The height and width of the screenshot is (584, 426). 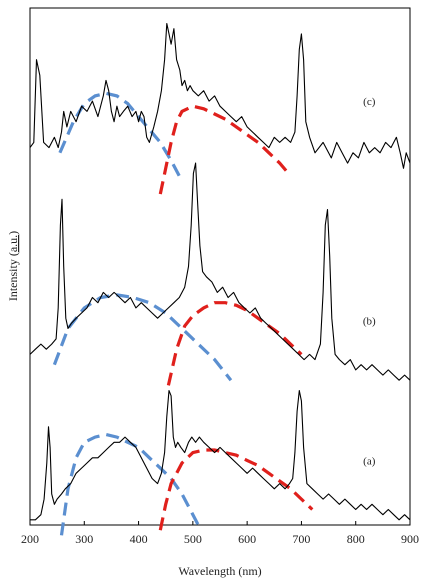 What do you see at coordinates (369, 322) in the screenshot?
I see `curve-label-b: (b)` at bounding box center [369, 322].